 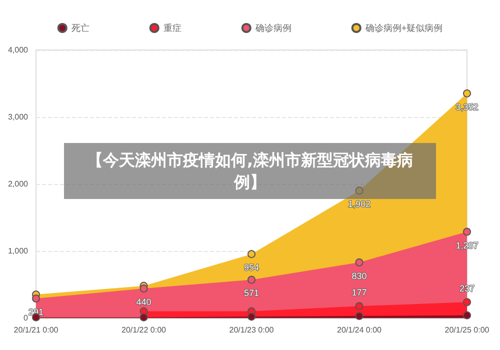 What do you see at coordinates (252, 293) in the screenshot?
I see `data-label: 571` at bounding box center [252, 293].